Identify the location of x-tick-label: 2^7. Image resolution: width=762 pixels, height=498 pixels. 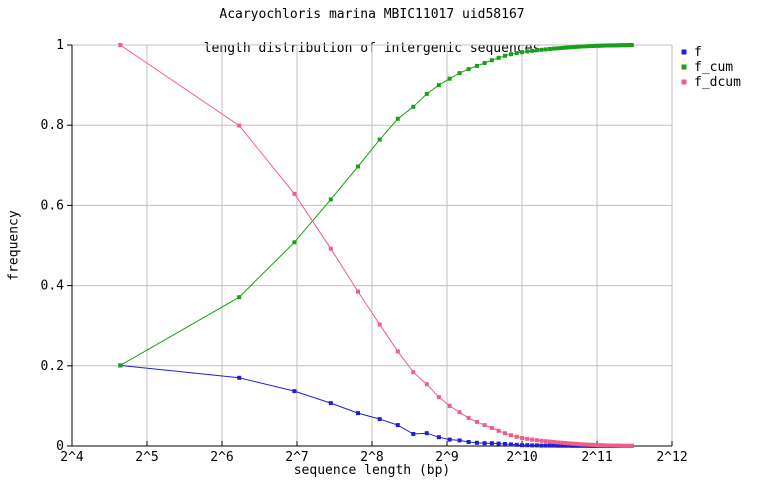
(296, 457).